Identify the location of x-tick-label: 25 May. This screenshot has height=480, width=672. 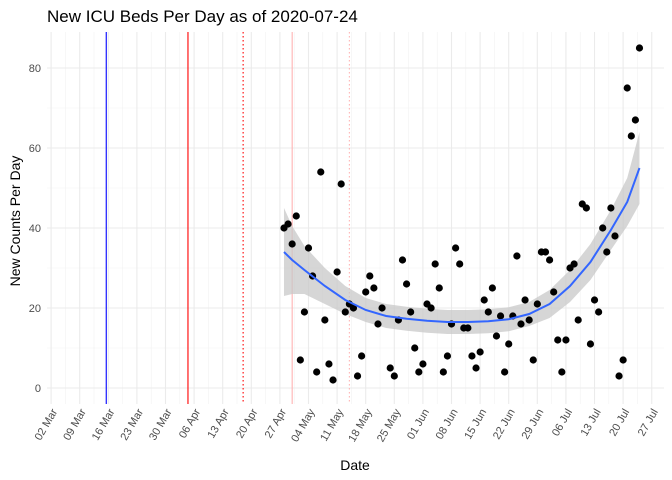
(389, 426).